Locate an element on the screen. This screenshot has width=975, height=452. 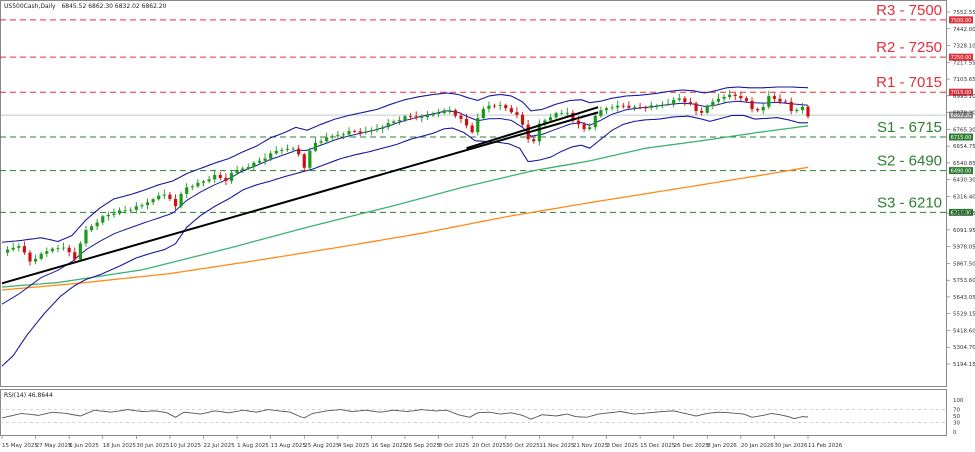
level-tag-r3 is located at coordinates (961, 20).